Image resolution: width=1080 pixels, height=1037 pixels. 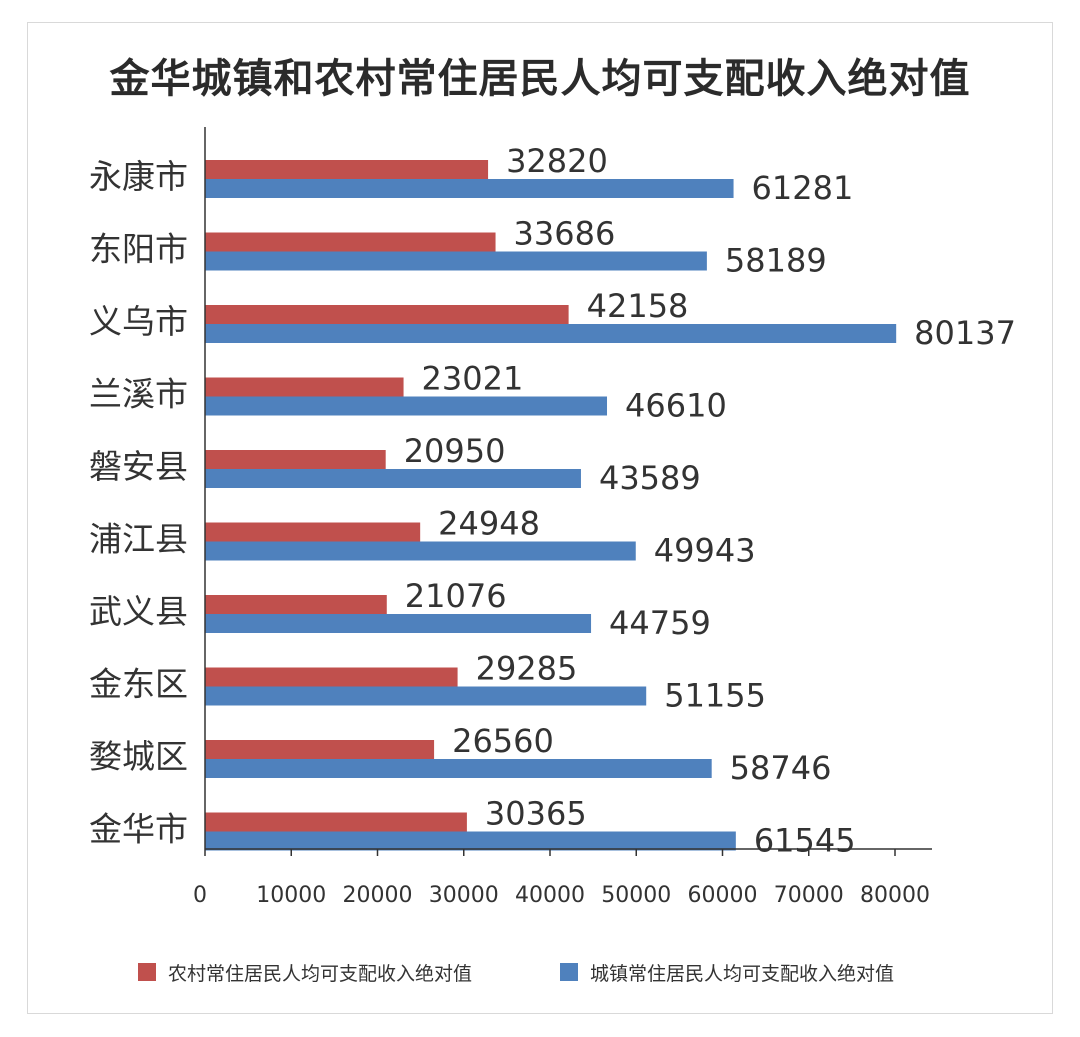 What do you see at coordinates (456, 596) in the screenshot?
I see `value-label-rural: 21076` at bounding box center [456, 596].